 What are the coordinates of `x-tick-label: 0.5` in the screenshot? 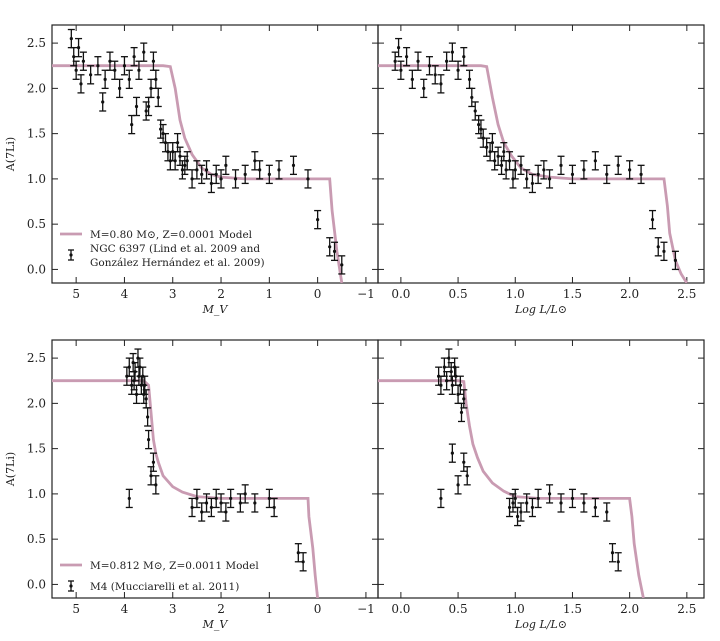 It's located at (458, 294).